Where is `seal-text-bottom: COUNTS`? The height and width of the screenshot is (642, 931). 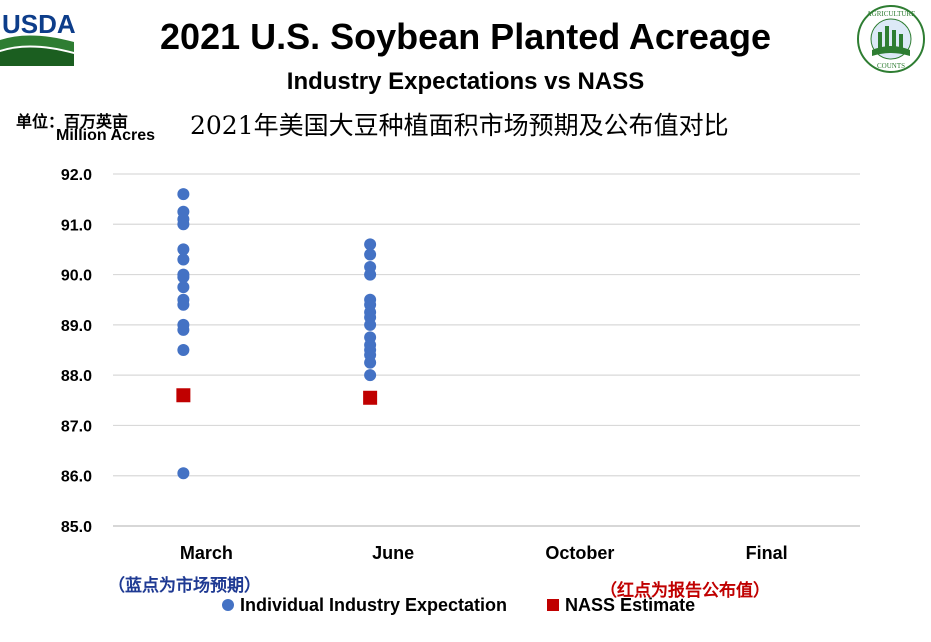
seal-text-bottom: COUNTS is located at coordinates (891, 66).